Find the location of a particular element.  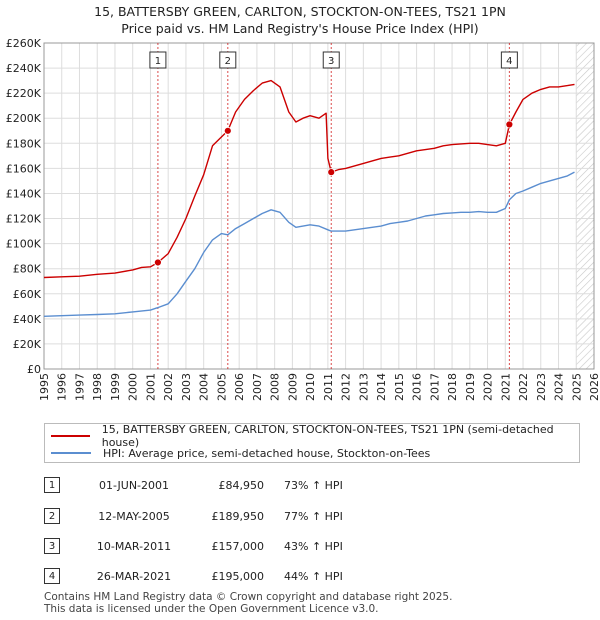

y-tick-label: £80K is located at coordinates (27, 269).